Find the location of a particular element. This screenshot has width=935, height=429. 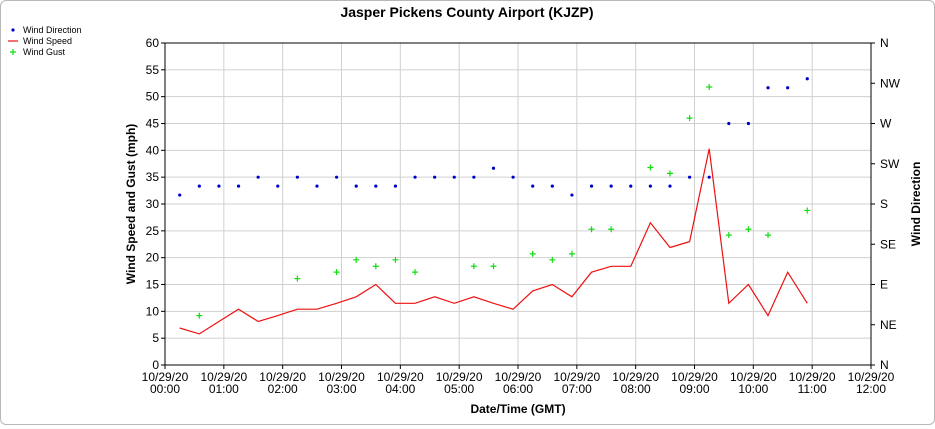

y-axis-left: 0 5 10 15 20 25 30 35 40 45 50 55 60 is located at coordinates (155, 204).